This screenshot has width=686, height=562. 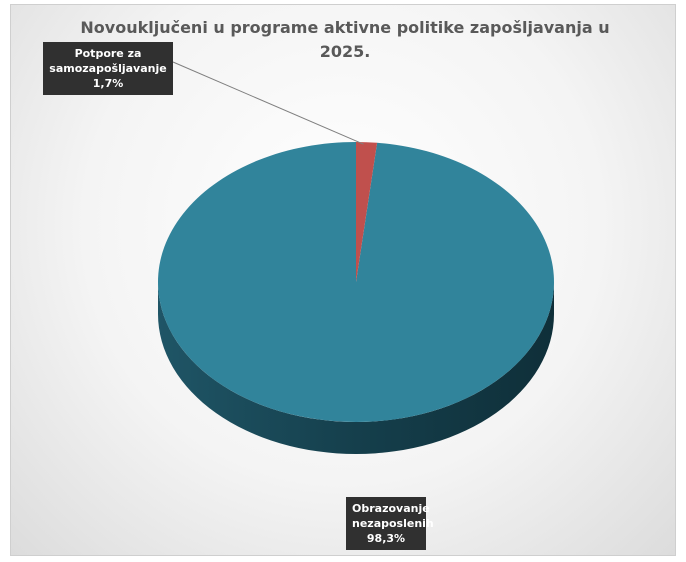 What do you see at coordinates (386, 538) in the screenshot?
I see `label-value: 98,3%` at bounding box center [386, 538].